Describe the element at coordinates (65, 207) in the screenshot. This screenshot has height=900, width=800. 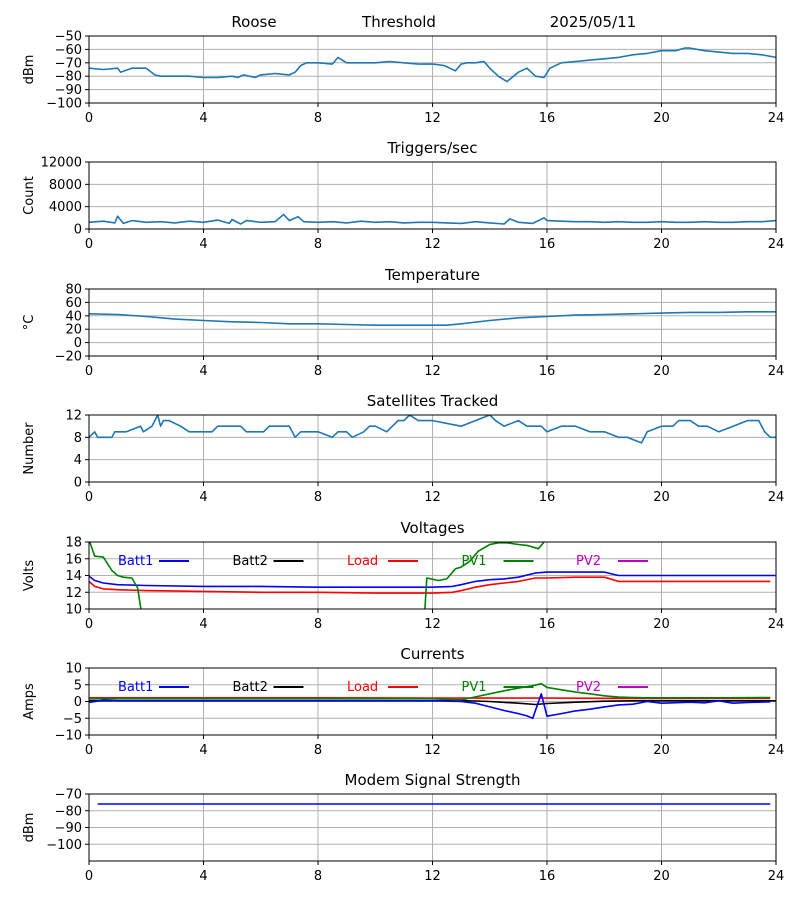
I see `y-tick-label: 4000` at that location.